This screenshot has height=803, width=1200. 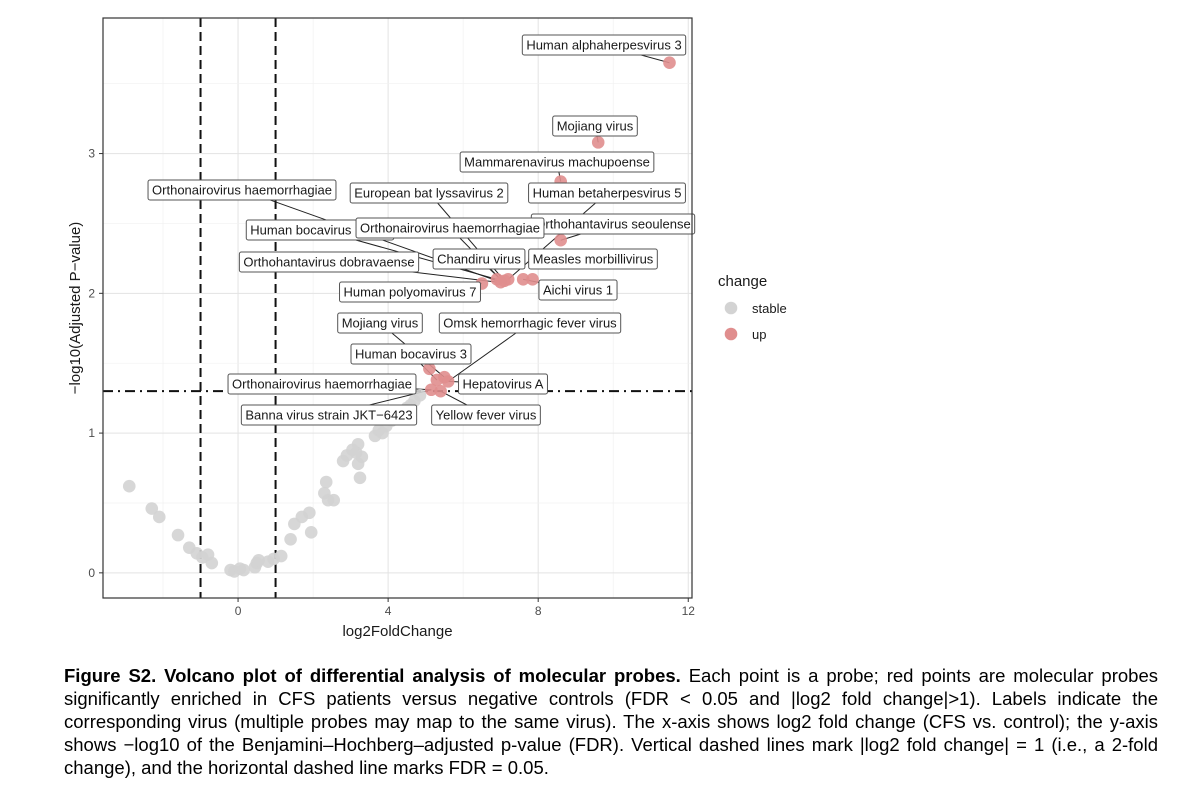 I want to click on y-tick-label: 1, so click(x=91, y=433).